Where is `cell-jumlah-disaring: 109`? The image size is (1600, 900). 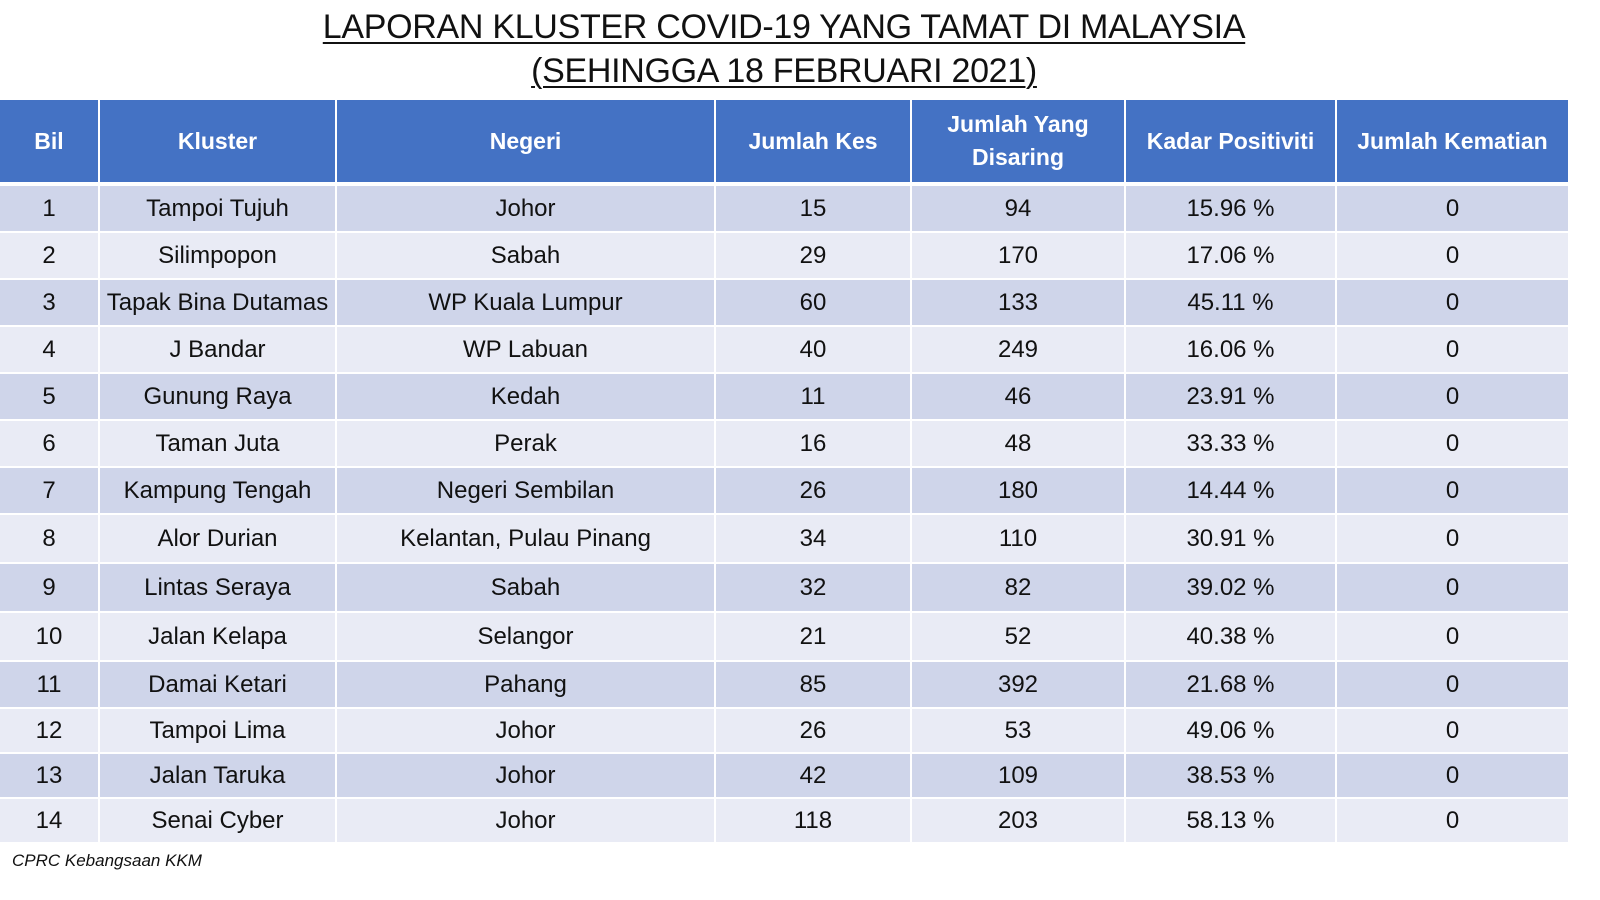 cell-jumlah-disaring: 109 is located at coordinates (1018, 776).